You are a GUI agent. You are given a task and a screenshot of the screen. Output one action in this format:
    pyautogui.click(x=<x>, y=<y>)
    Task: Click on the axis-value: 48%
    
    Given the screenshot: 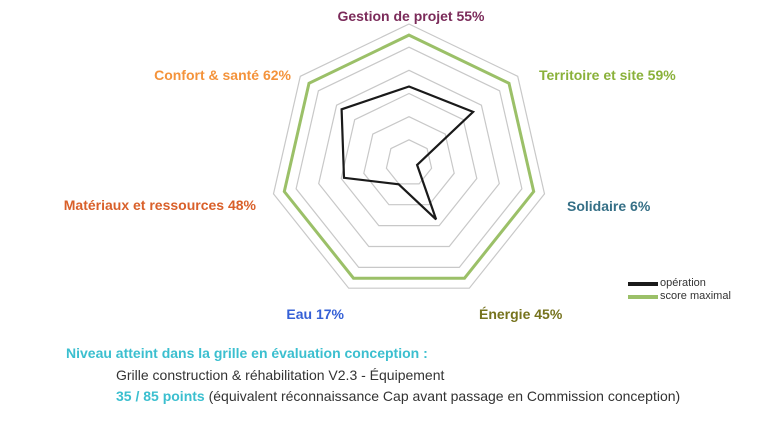 What is the action you would take?
    pyautogui.click(x=242, y=205)
    